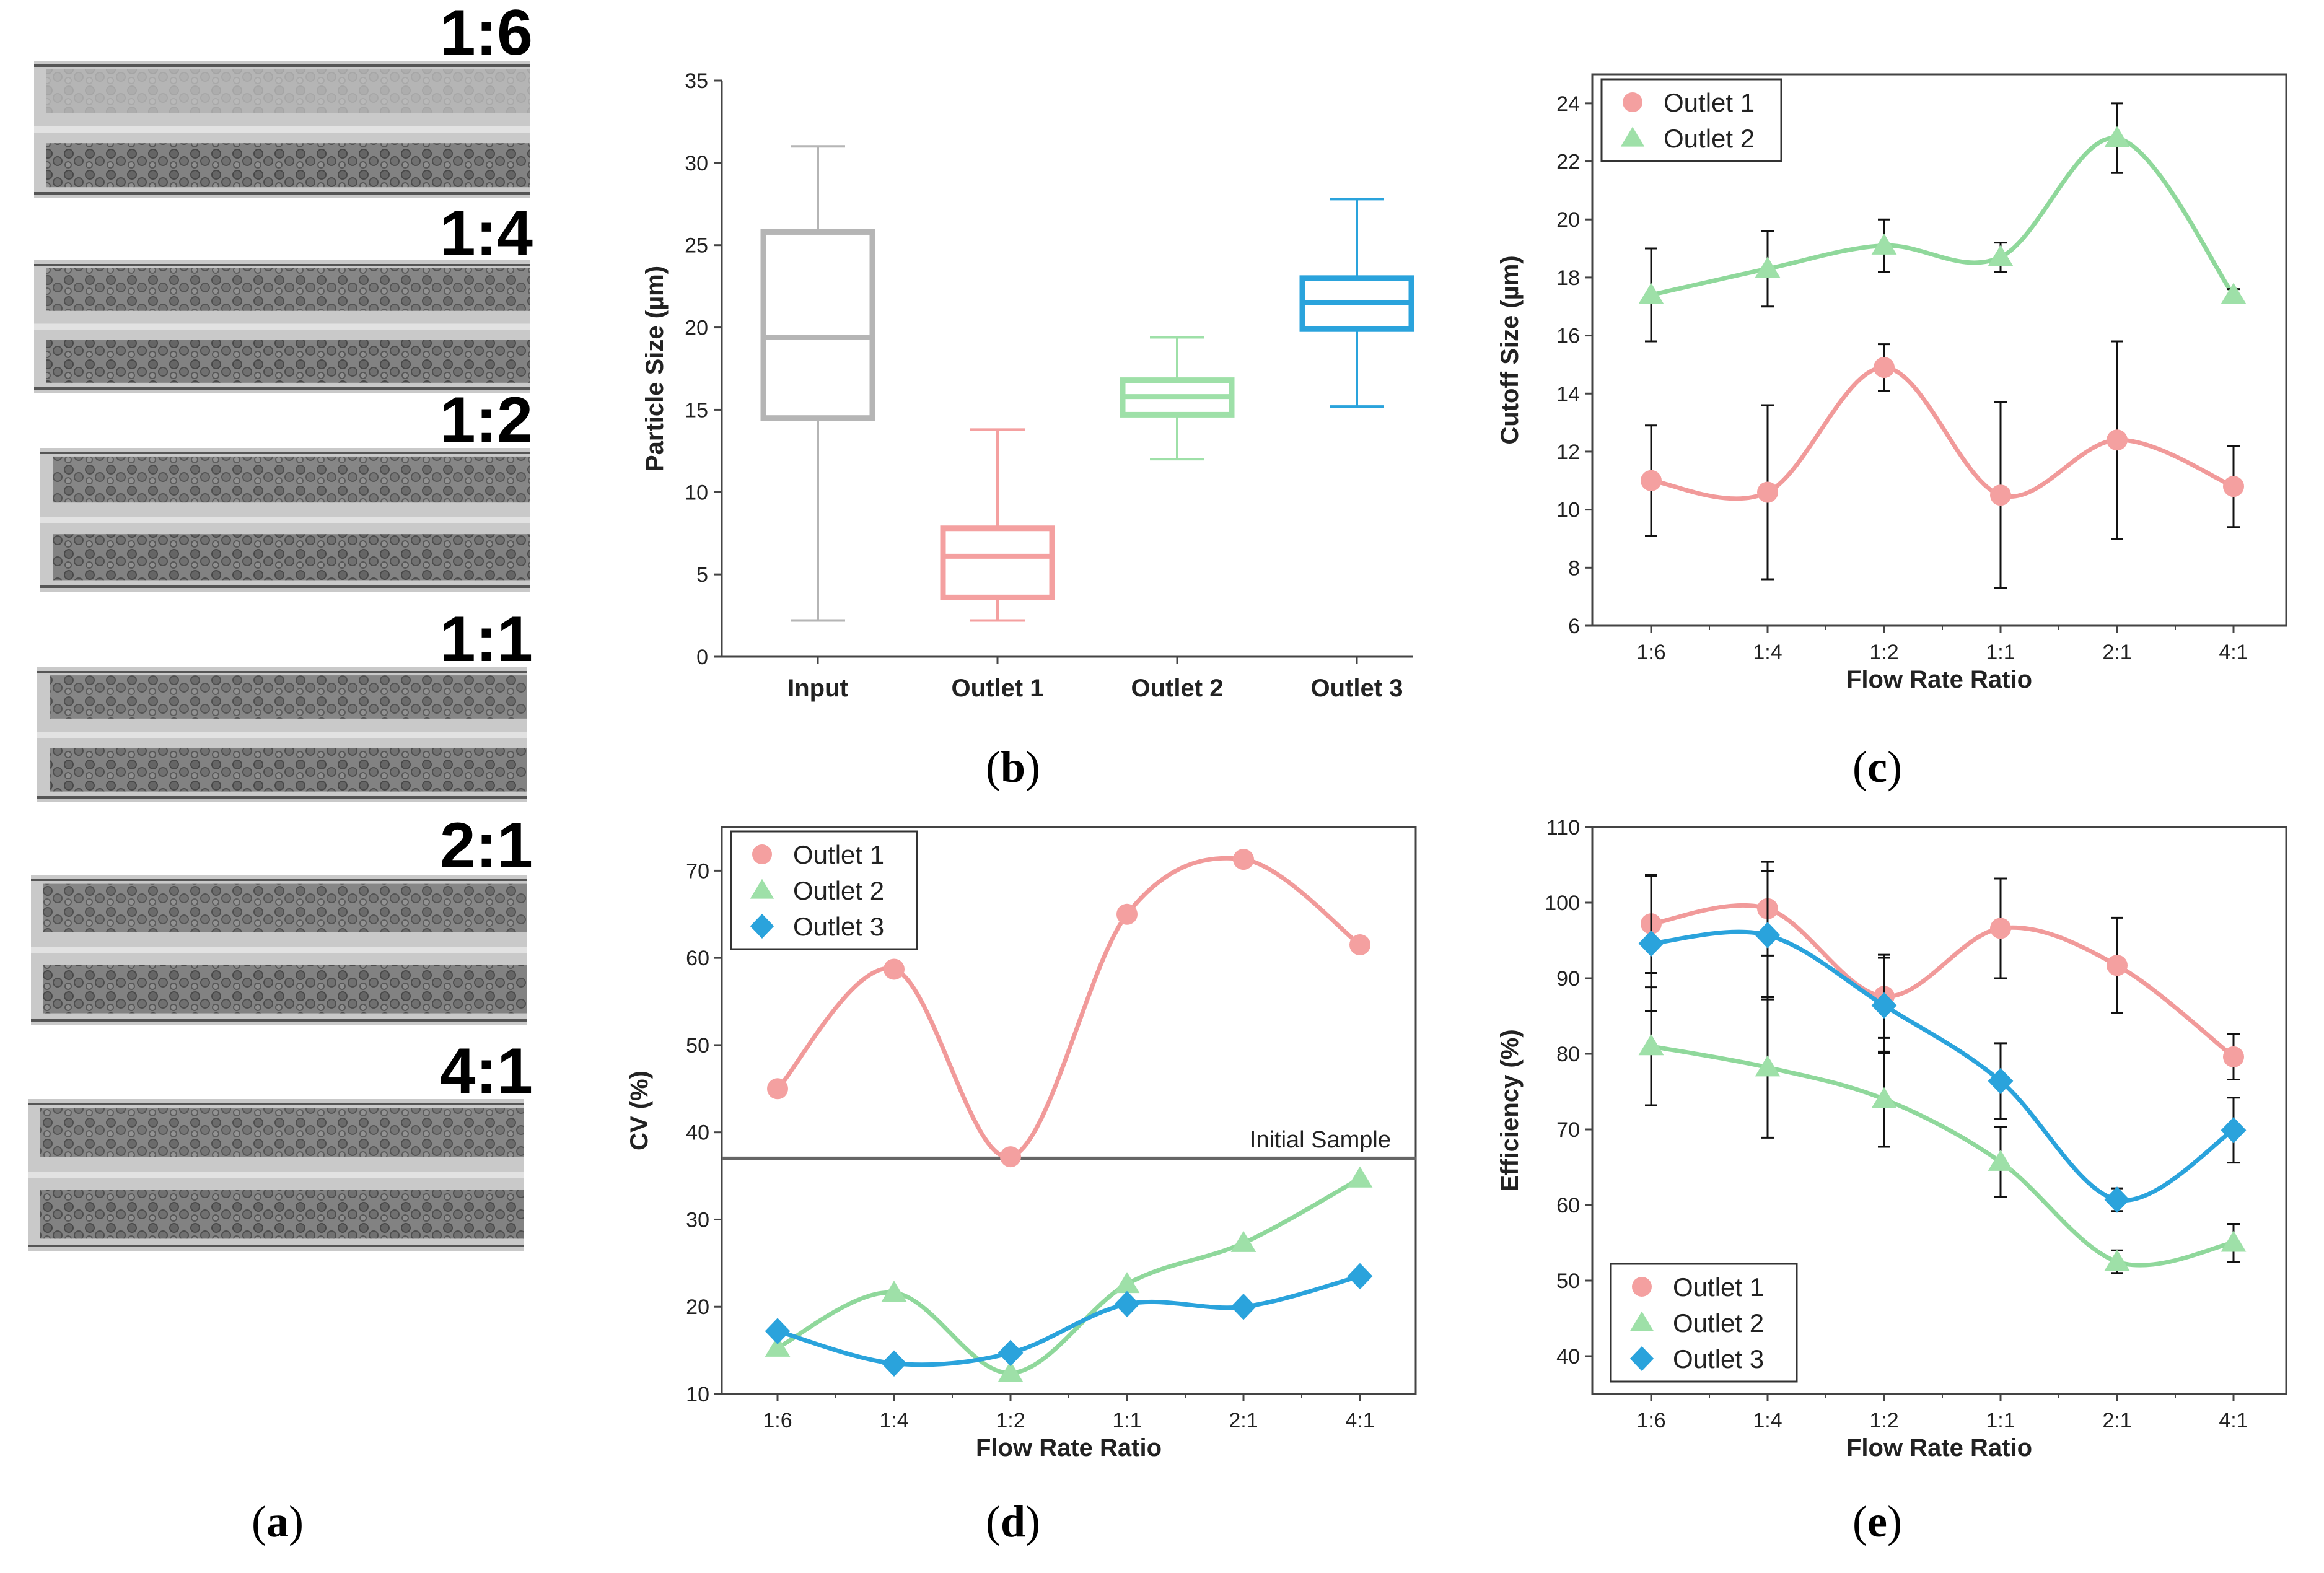 This screenshot has height=1573, width=2324. I want to click on y-tick-label: 22, so click(1568, 162).